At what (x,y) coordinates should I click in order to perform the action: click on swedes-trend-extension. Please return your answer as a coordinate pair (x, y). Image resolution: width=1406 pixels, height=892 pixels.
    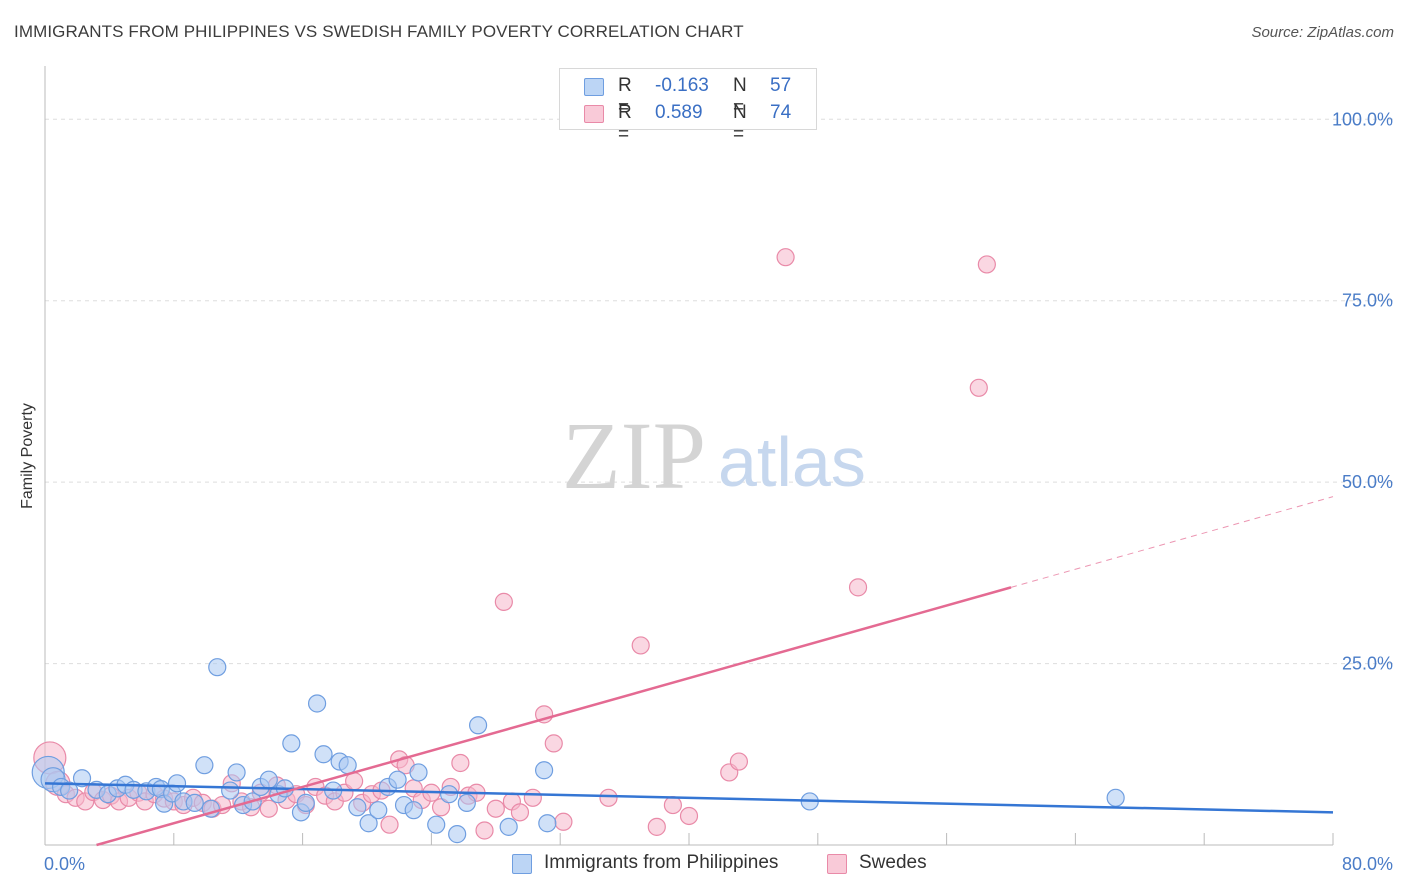
    Looking at the image, I should click on (1172, 542).